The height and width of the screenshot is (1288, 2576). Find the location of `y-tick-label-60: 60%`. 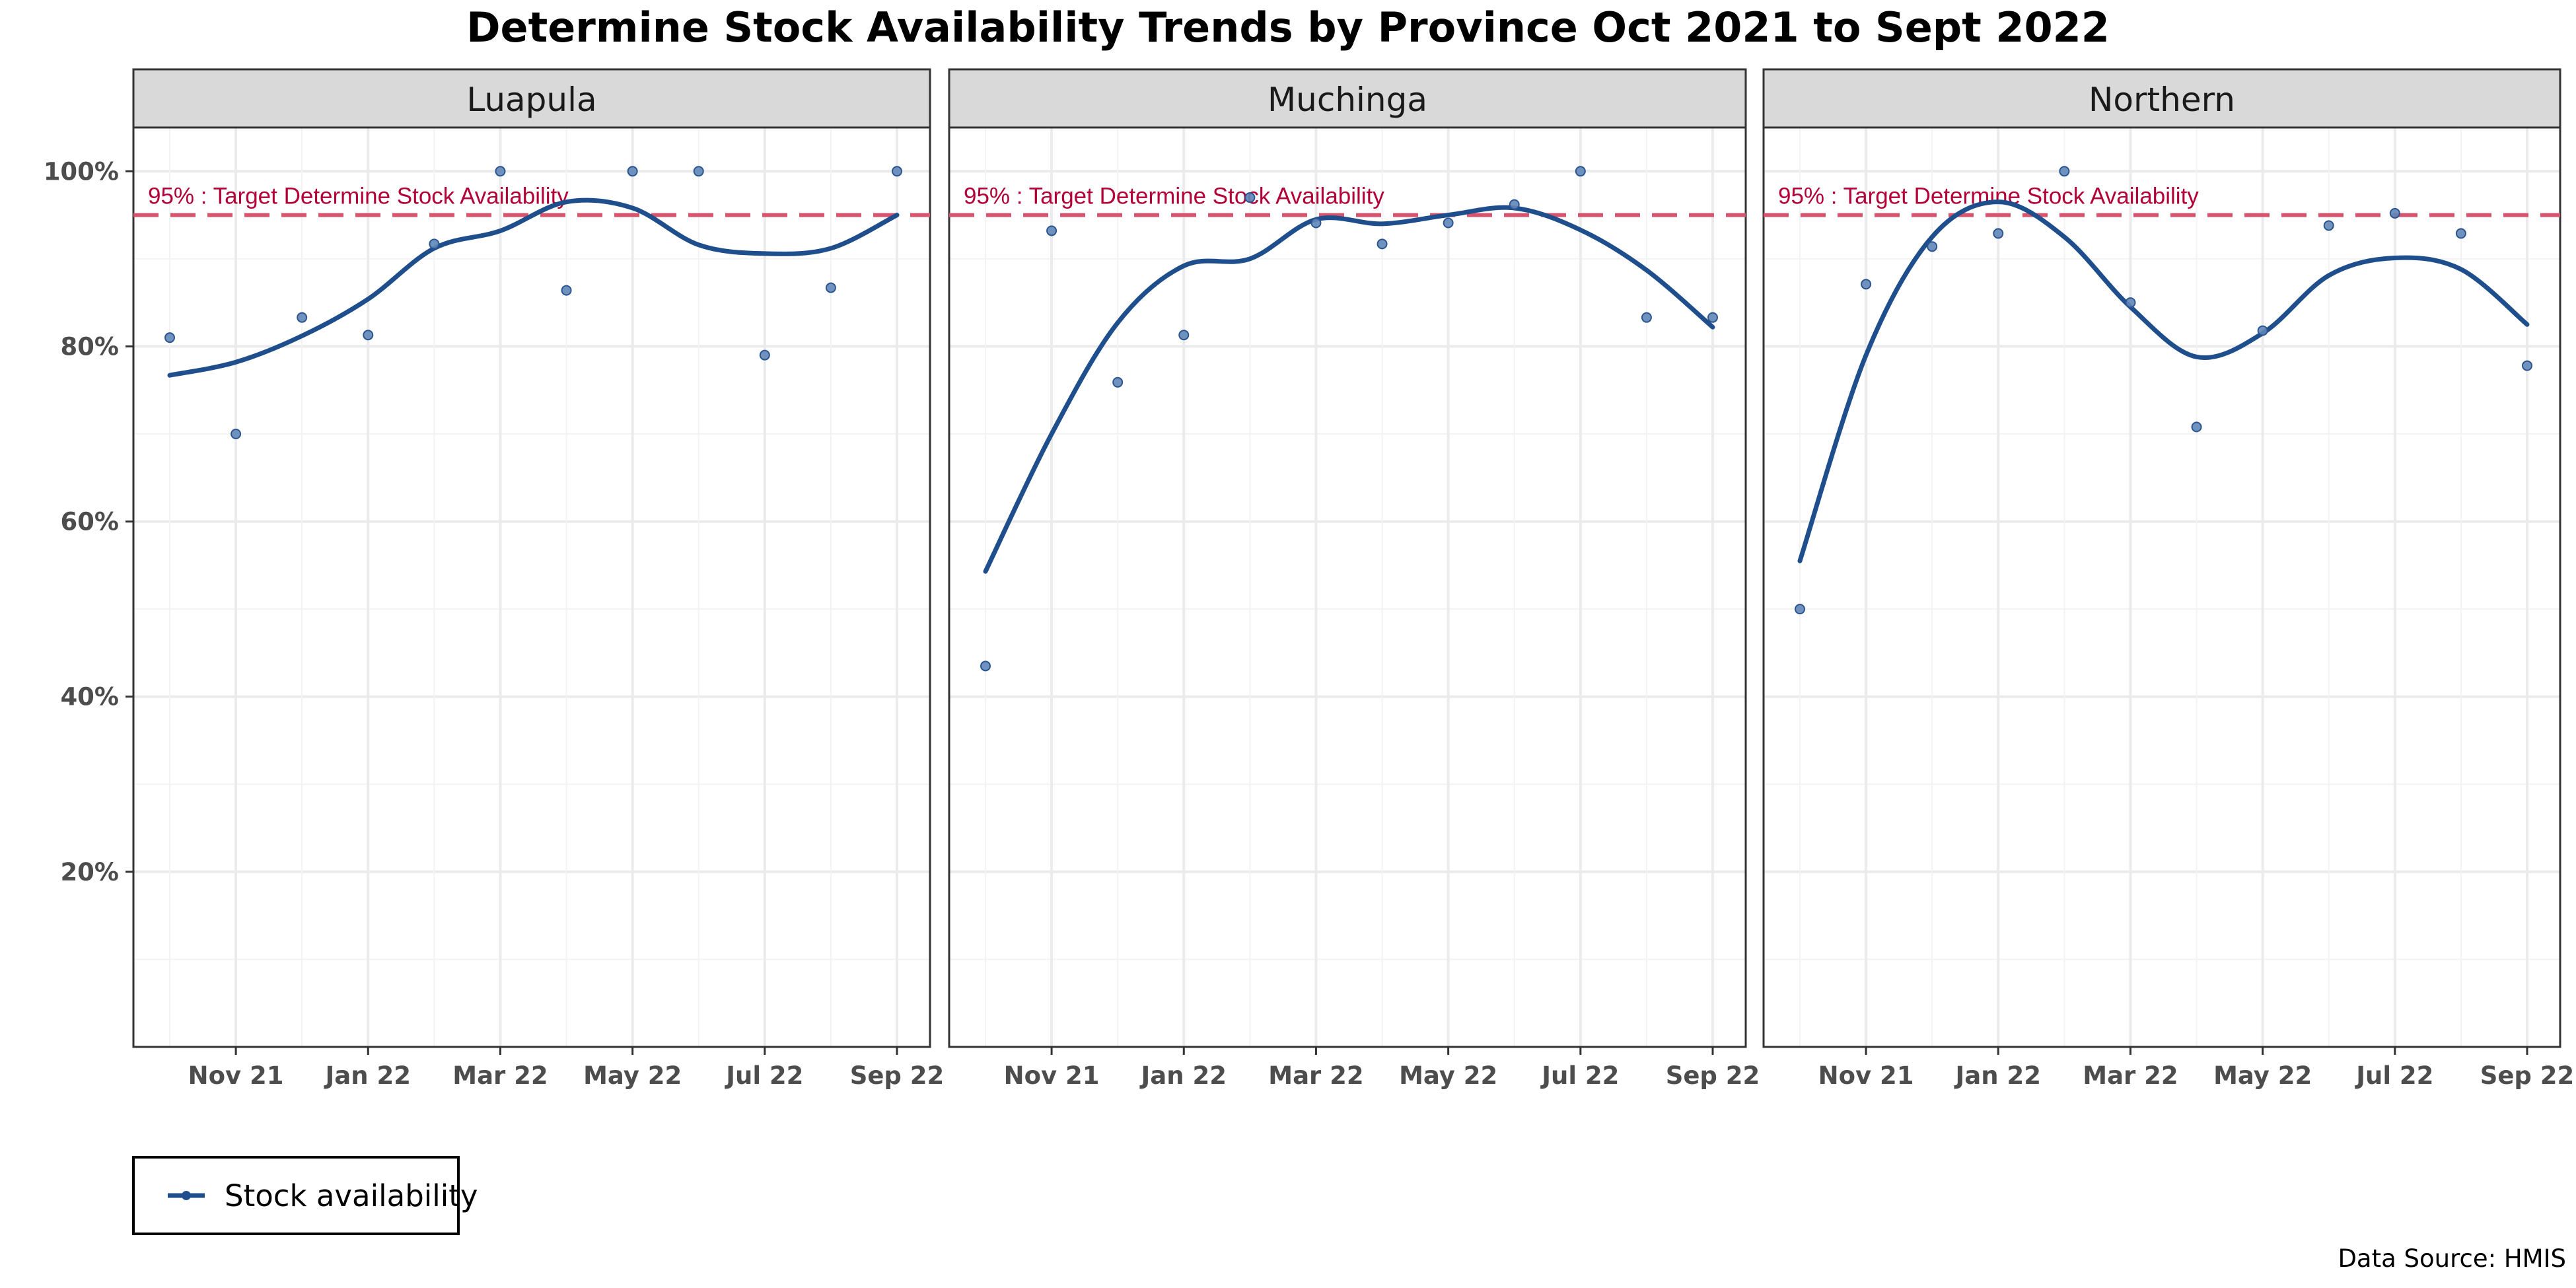

y-tick-label-60: 60% is located at coordinates (89, 522).